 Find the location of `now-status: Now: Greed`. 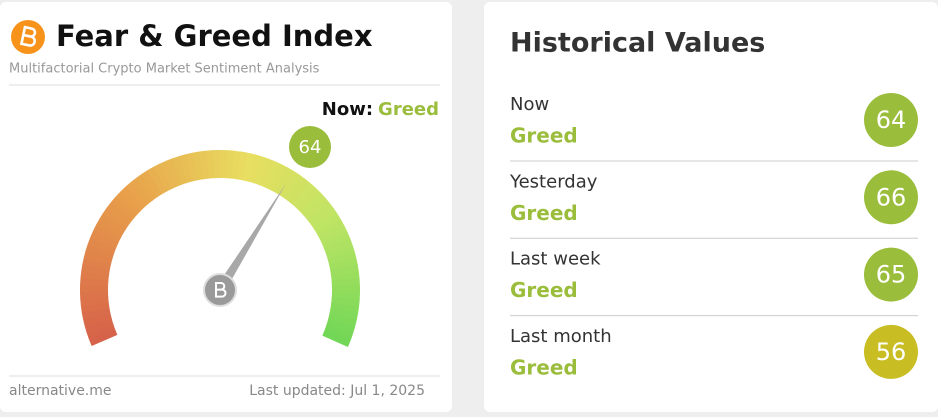

now-status: Now: Greed is located at coordinates (380, 109).